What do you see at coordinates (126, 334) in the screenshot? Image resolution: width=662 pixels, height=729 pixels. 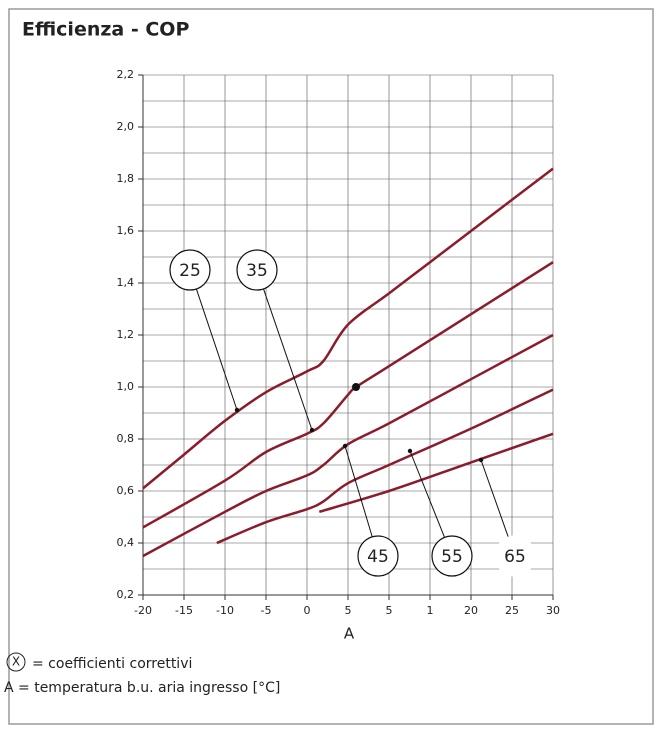 I see `y-tick-label: 1,2` at bounding box center [126, 334].